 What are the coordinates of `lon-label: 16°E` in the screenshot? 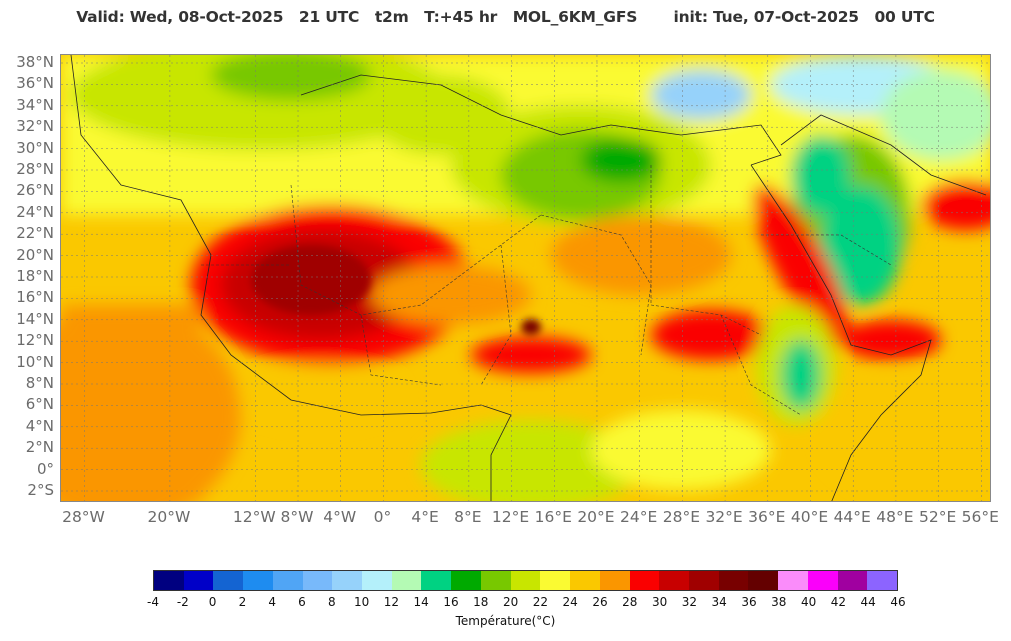 It's located at (553, 517).